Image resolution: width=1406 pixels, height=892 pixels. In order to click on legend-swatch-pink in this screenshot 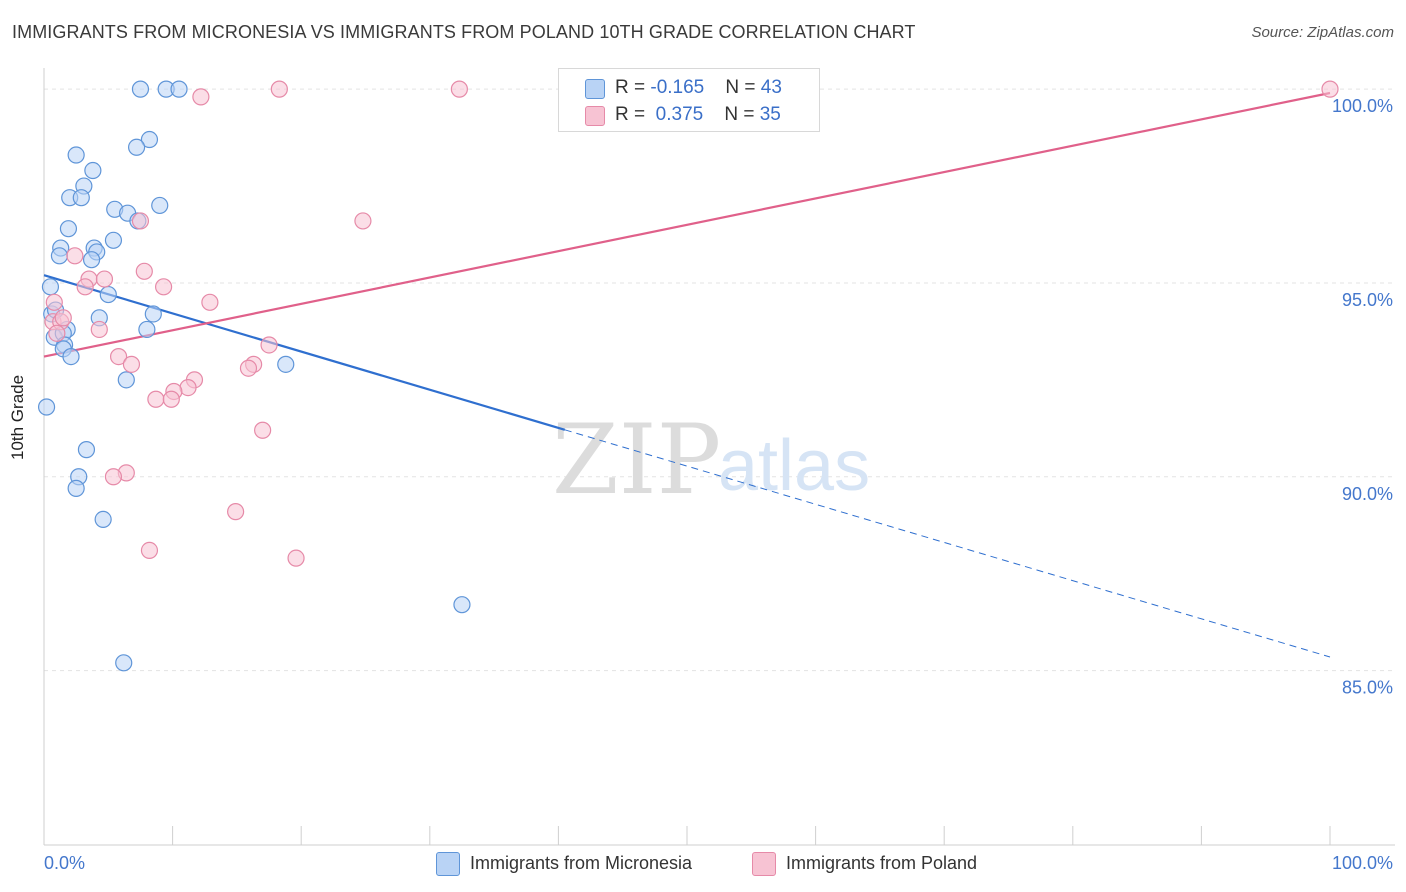, I will do `click(595, 116)`.